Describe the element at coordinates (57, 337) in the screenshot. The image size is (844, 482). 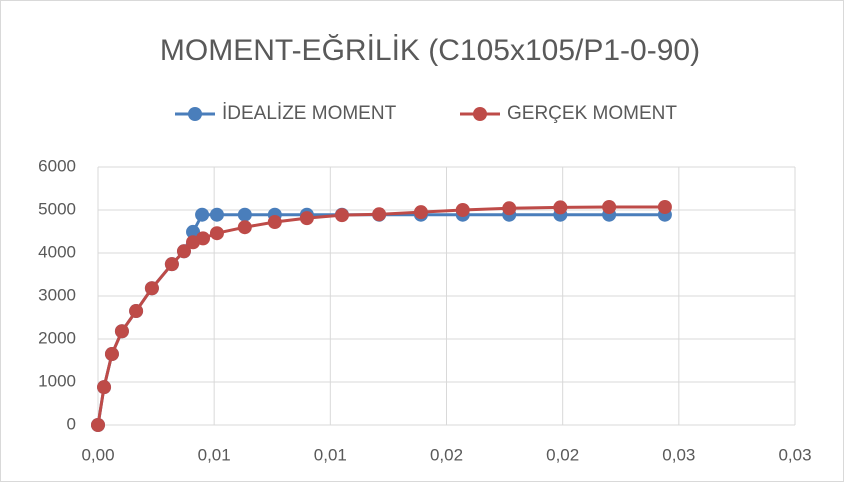
I see `y-tick-label: 2000` at that location.